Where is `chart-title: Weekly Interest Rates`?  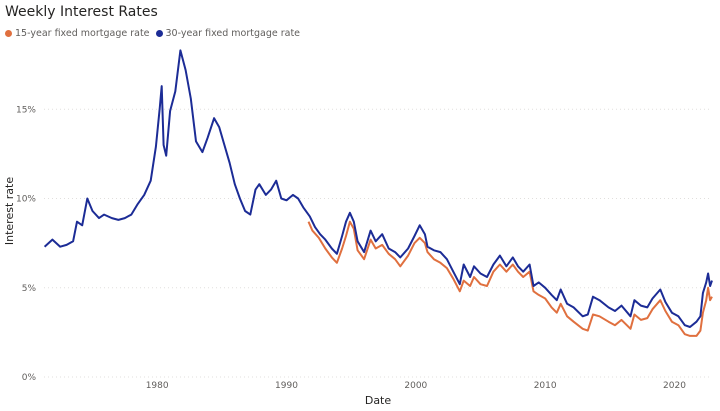
chart-title: Weekly Interest Rates is located at coordinates (81, 12).